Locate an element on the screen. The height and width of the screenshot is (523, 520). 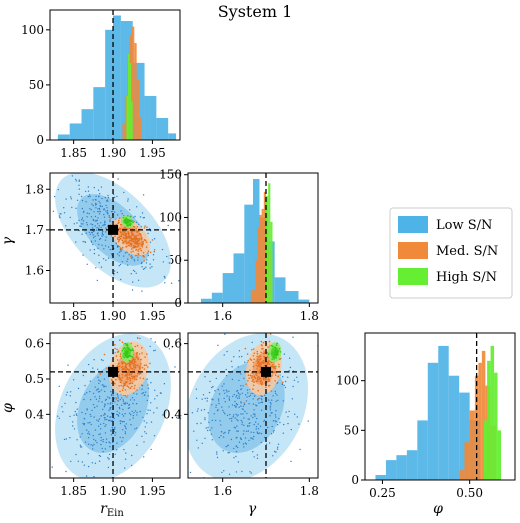
x-tick-label: 1.90 is located at coordinates (113, 153).